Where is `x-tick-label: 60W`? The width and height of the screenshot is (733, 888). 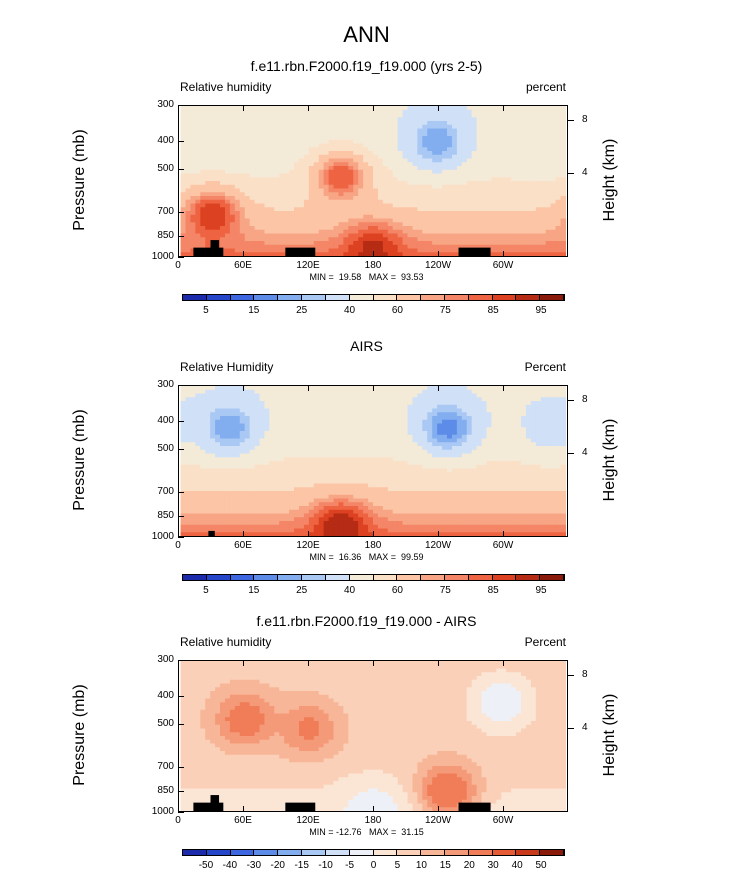 x-tick-label: 60W is located at coordinates (503, 265).